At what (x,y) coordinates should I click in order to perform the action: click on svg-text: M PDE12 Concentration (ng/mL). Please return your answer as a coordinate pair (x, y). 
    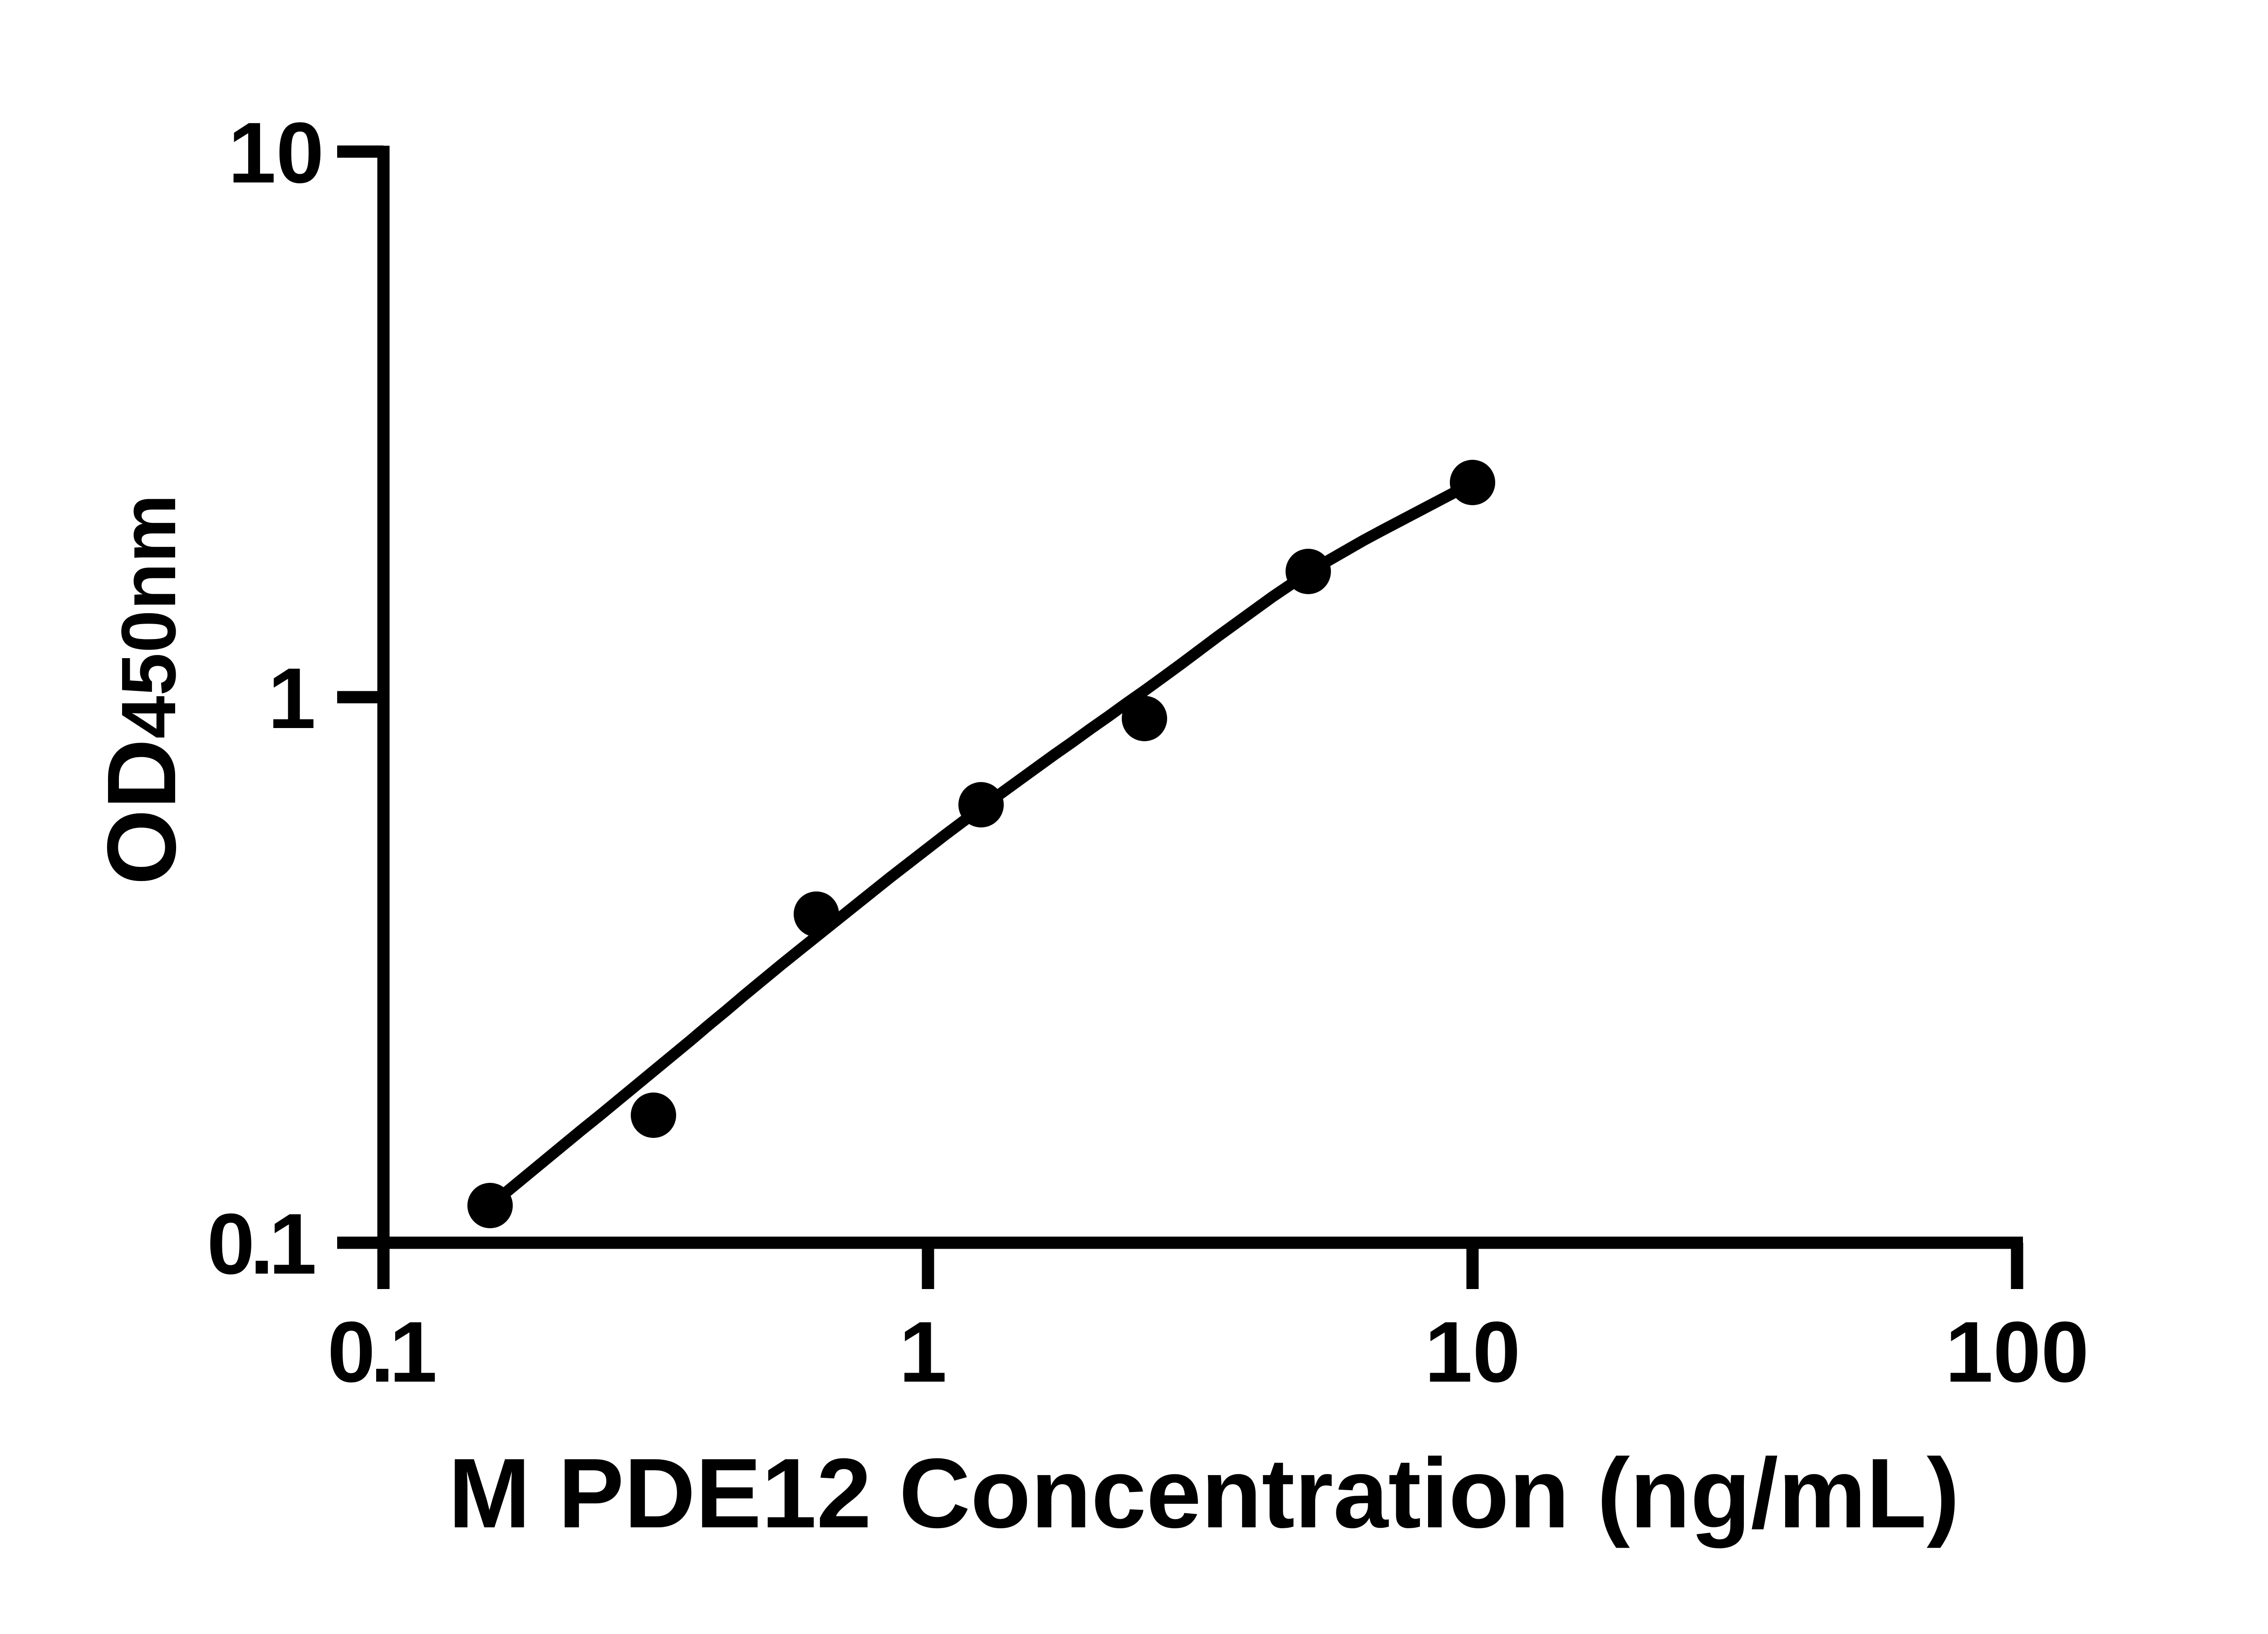
    Looking at the image, I should click on (1204, 1493).